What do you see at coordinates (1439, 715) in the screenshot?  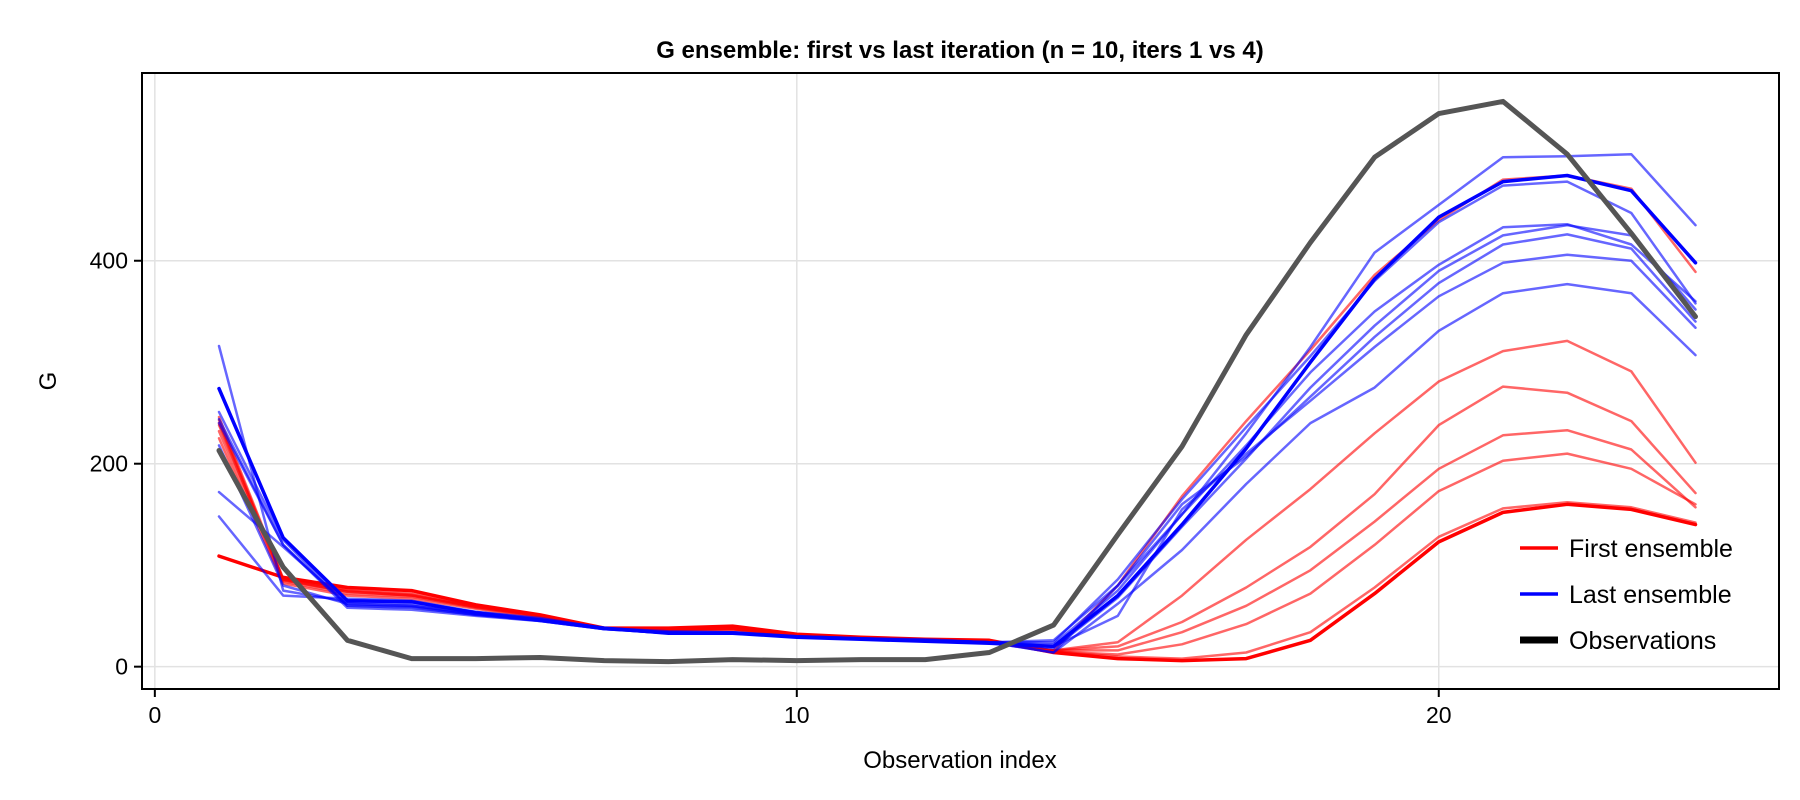 I see `x-tick-label: 20` at bounding box center [1439, 715].